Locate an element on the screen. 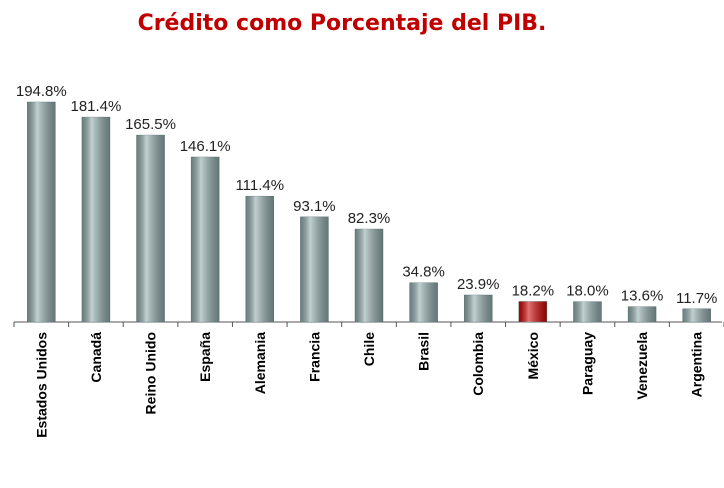 Image resolution: width=724 pixels, height=488 pixels. value-label: 194.8% is located at coordinates (41, 91).